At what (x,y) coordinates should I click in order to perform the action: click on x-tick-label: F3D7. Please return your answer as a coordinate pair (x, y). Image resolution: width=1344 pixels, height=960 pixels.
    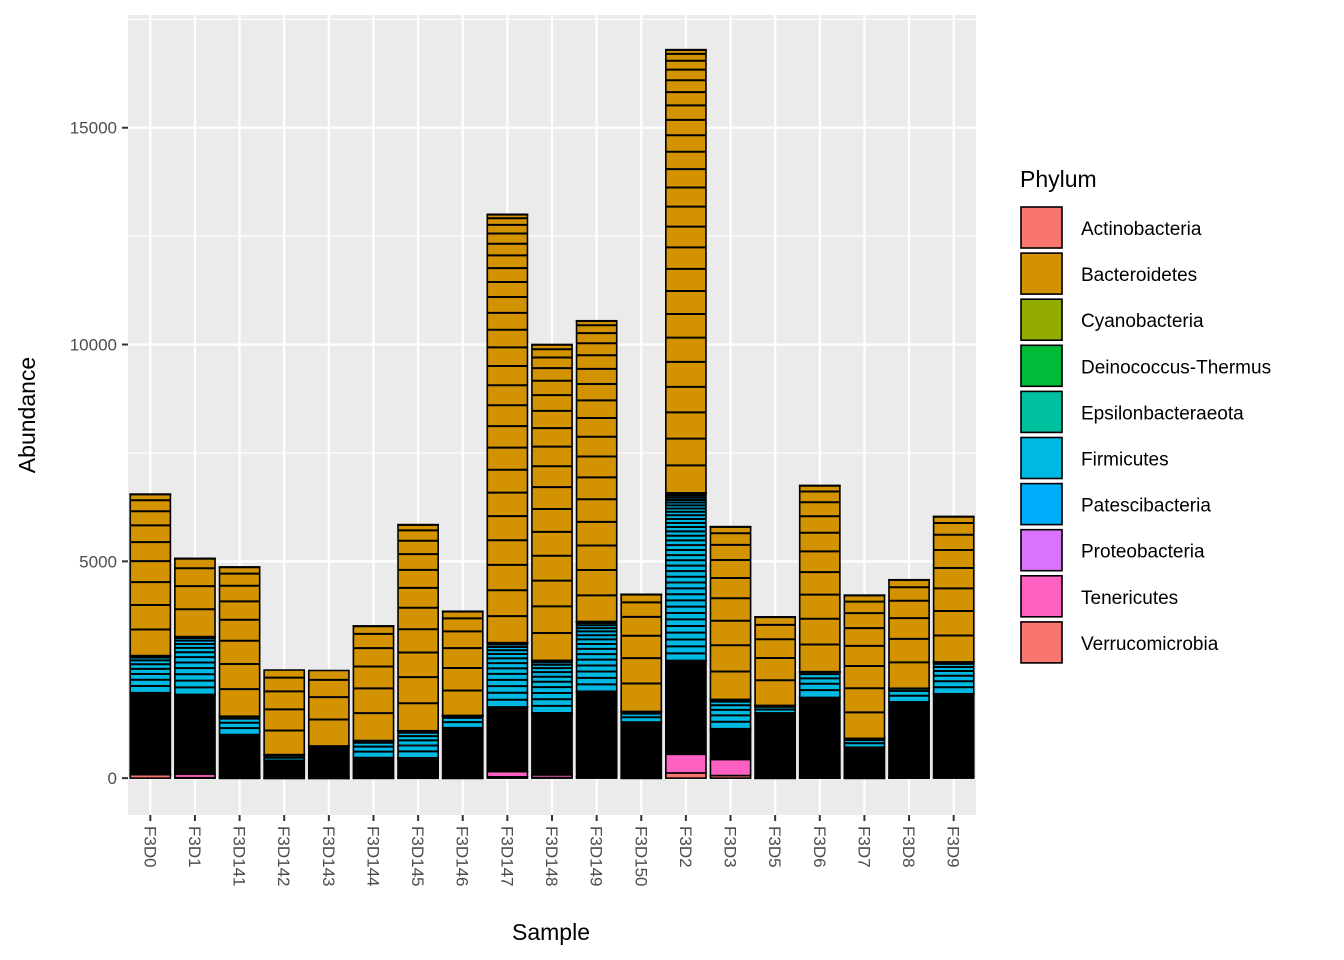
    Looking at the image, I should click on (863, 847).